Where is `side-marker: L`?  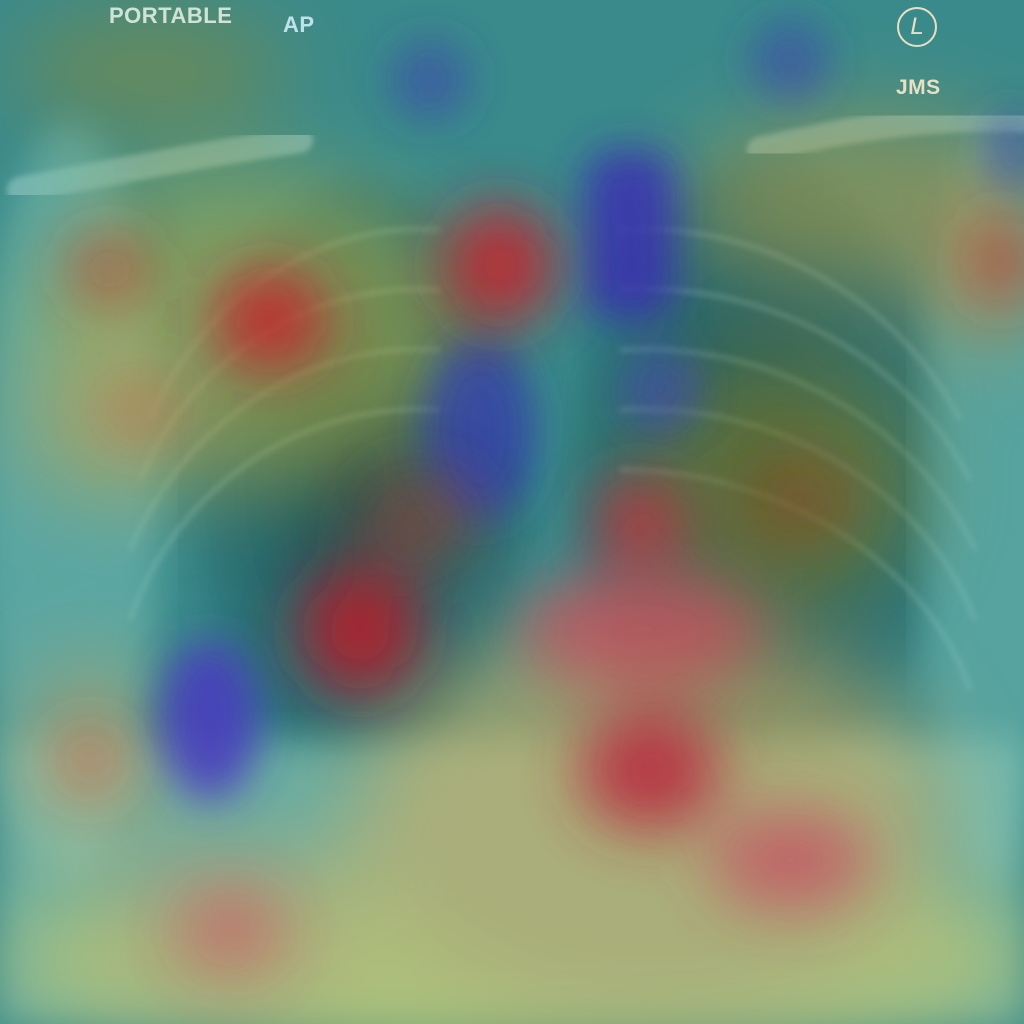 side-marker: L is located at coordinates (917, 27).